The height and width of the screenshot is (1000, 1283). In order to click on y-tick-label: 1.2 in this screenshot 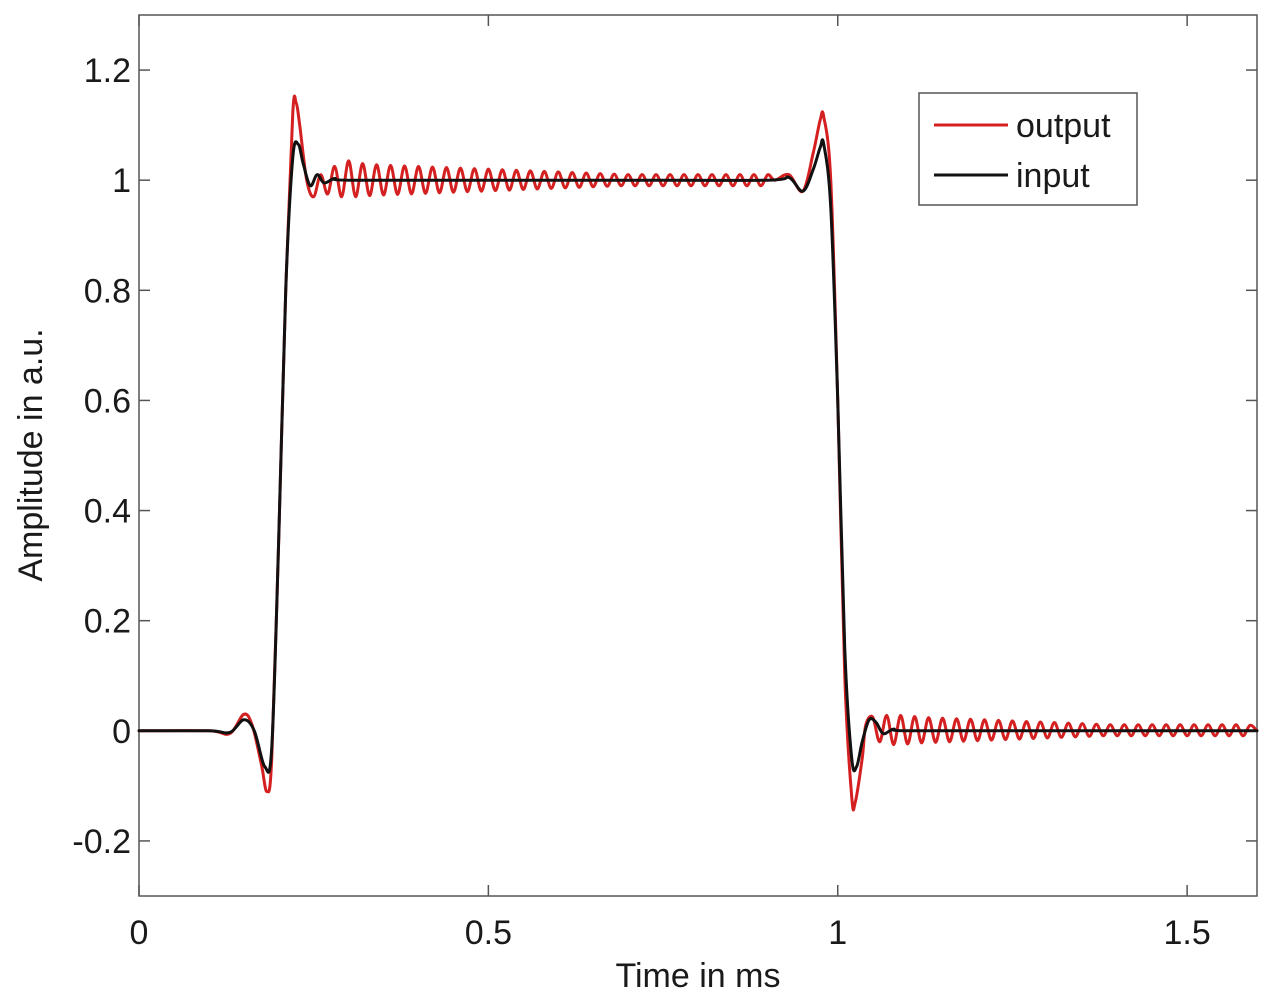, I will do `click(107, 71)`.